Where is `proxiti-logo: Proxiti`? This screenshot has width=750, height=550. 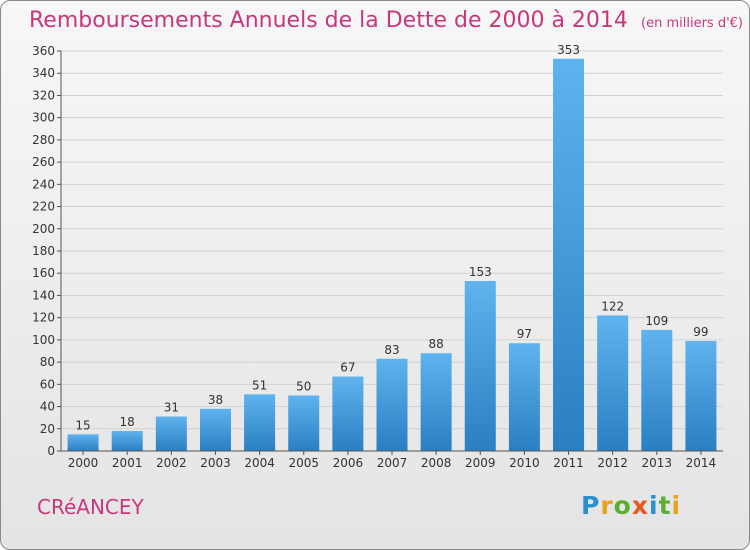
proxiti-logo: Proxiti is located at coordinates (631, 505).